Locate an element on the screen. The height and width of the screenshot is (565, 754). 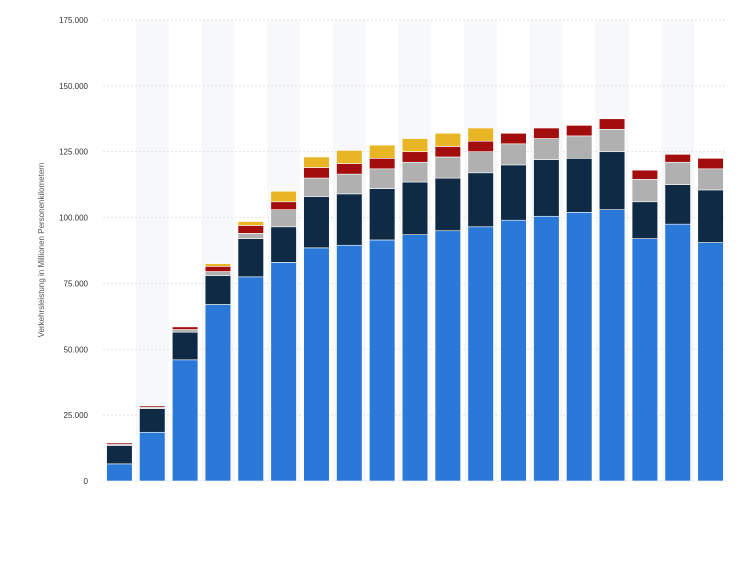
y-tick-label: 25.000 is located at coordinates (76, 415).